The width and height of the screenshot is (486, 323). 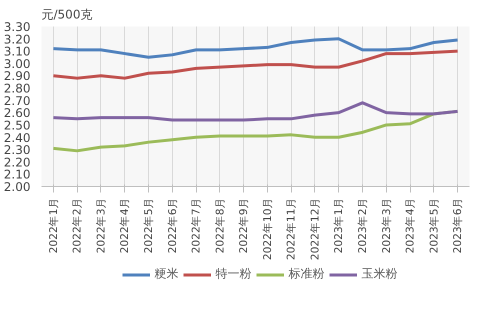 I want to click on y-tick-label: 2.90, so click(x=17, y=76).